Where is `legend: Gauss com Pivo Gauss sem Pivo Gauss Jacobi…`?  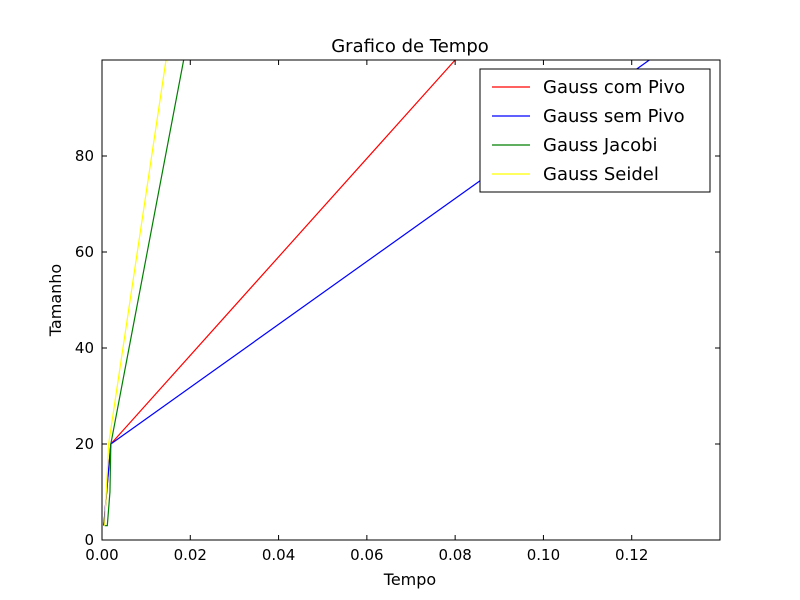 legend: Gauss com Pivo Gauss sem Pivo Gauss Jacobi… is located at coordinates (595, 130).